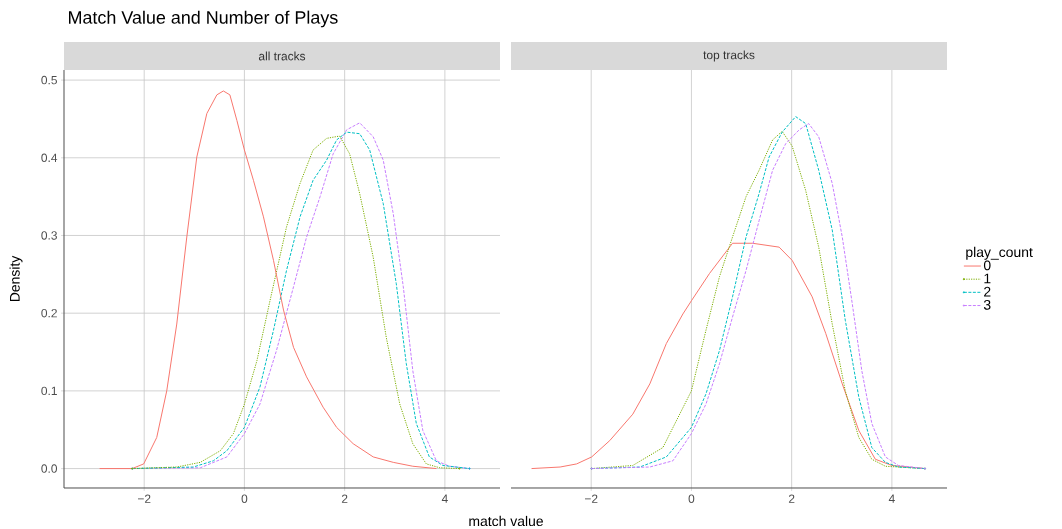  Describe the element at coordinates (49, 235) in the screenshot. I see `y-tick-label: 0.3` at that location.